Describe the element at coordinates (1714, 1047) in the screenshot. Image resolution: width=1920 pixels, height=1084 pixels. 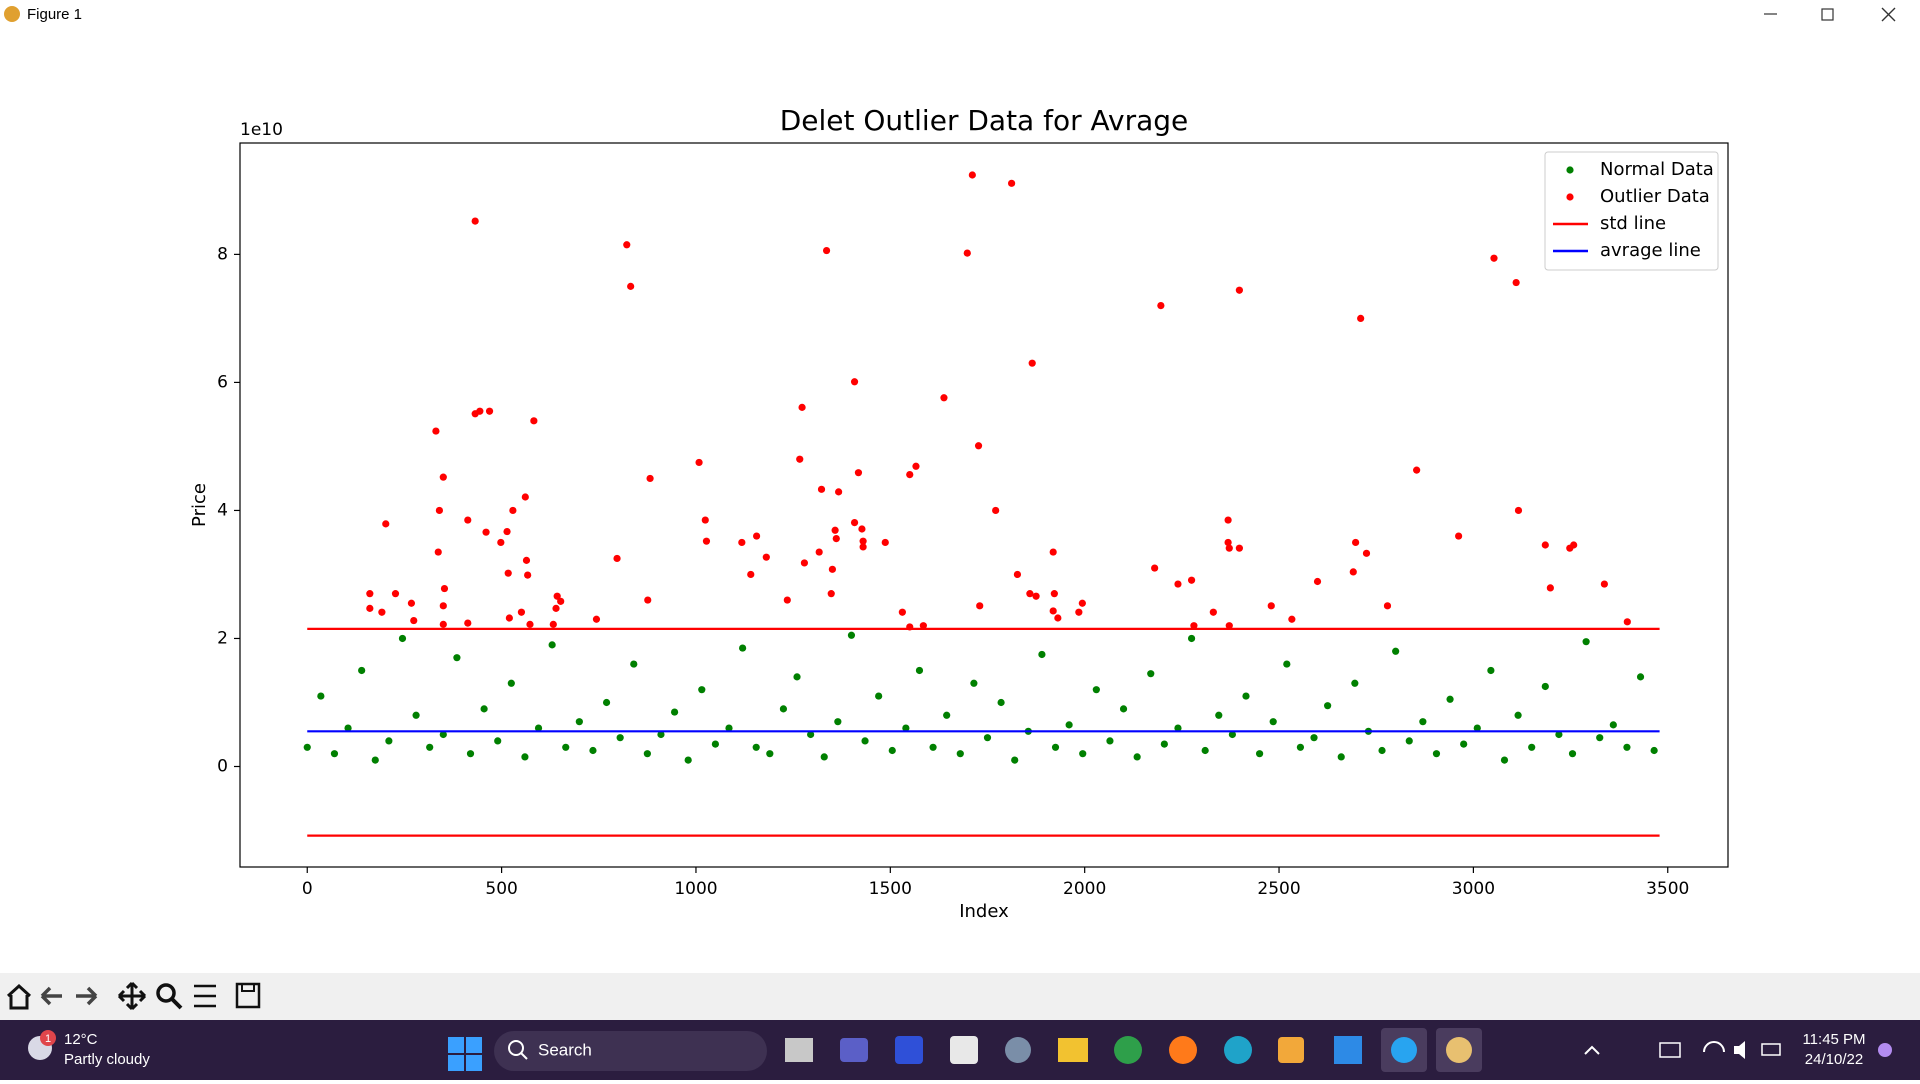
I see `wifi-icon` at that location.